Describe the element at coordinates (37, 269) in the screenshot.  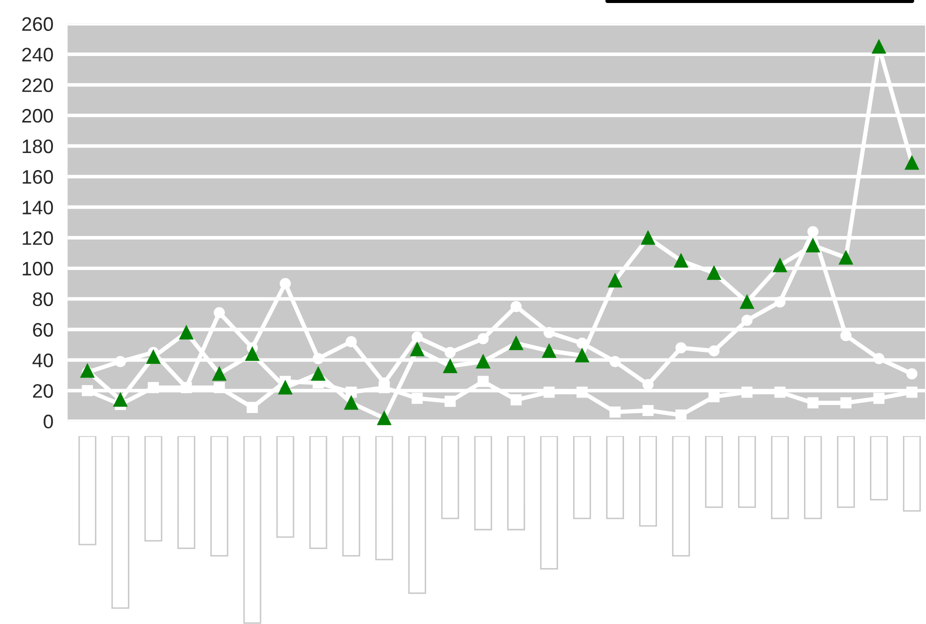
I see `y-tick-label: 100` at that location.